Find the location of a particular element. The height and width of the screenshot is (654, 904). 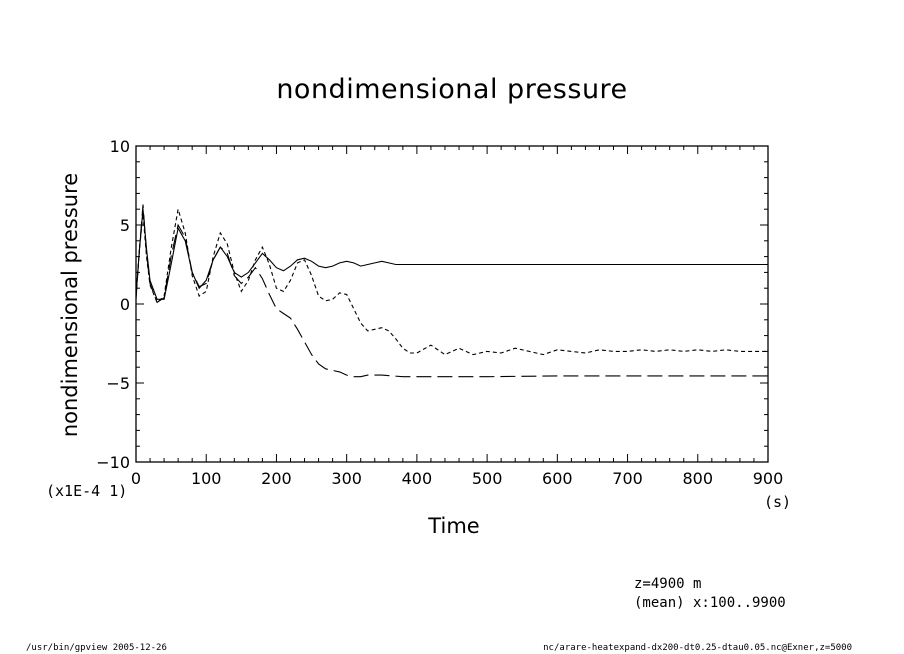

x-tick-label: 300 is located at coordinates (346, 478).